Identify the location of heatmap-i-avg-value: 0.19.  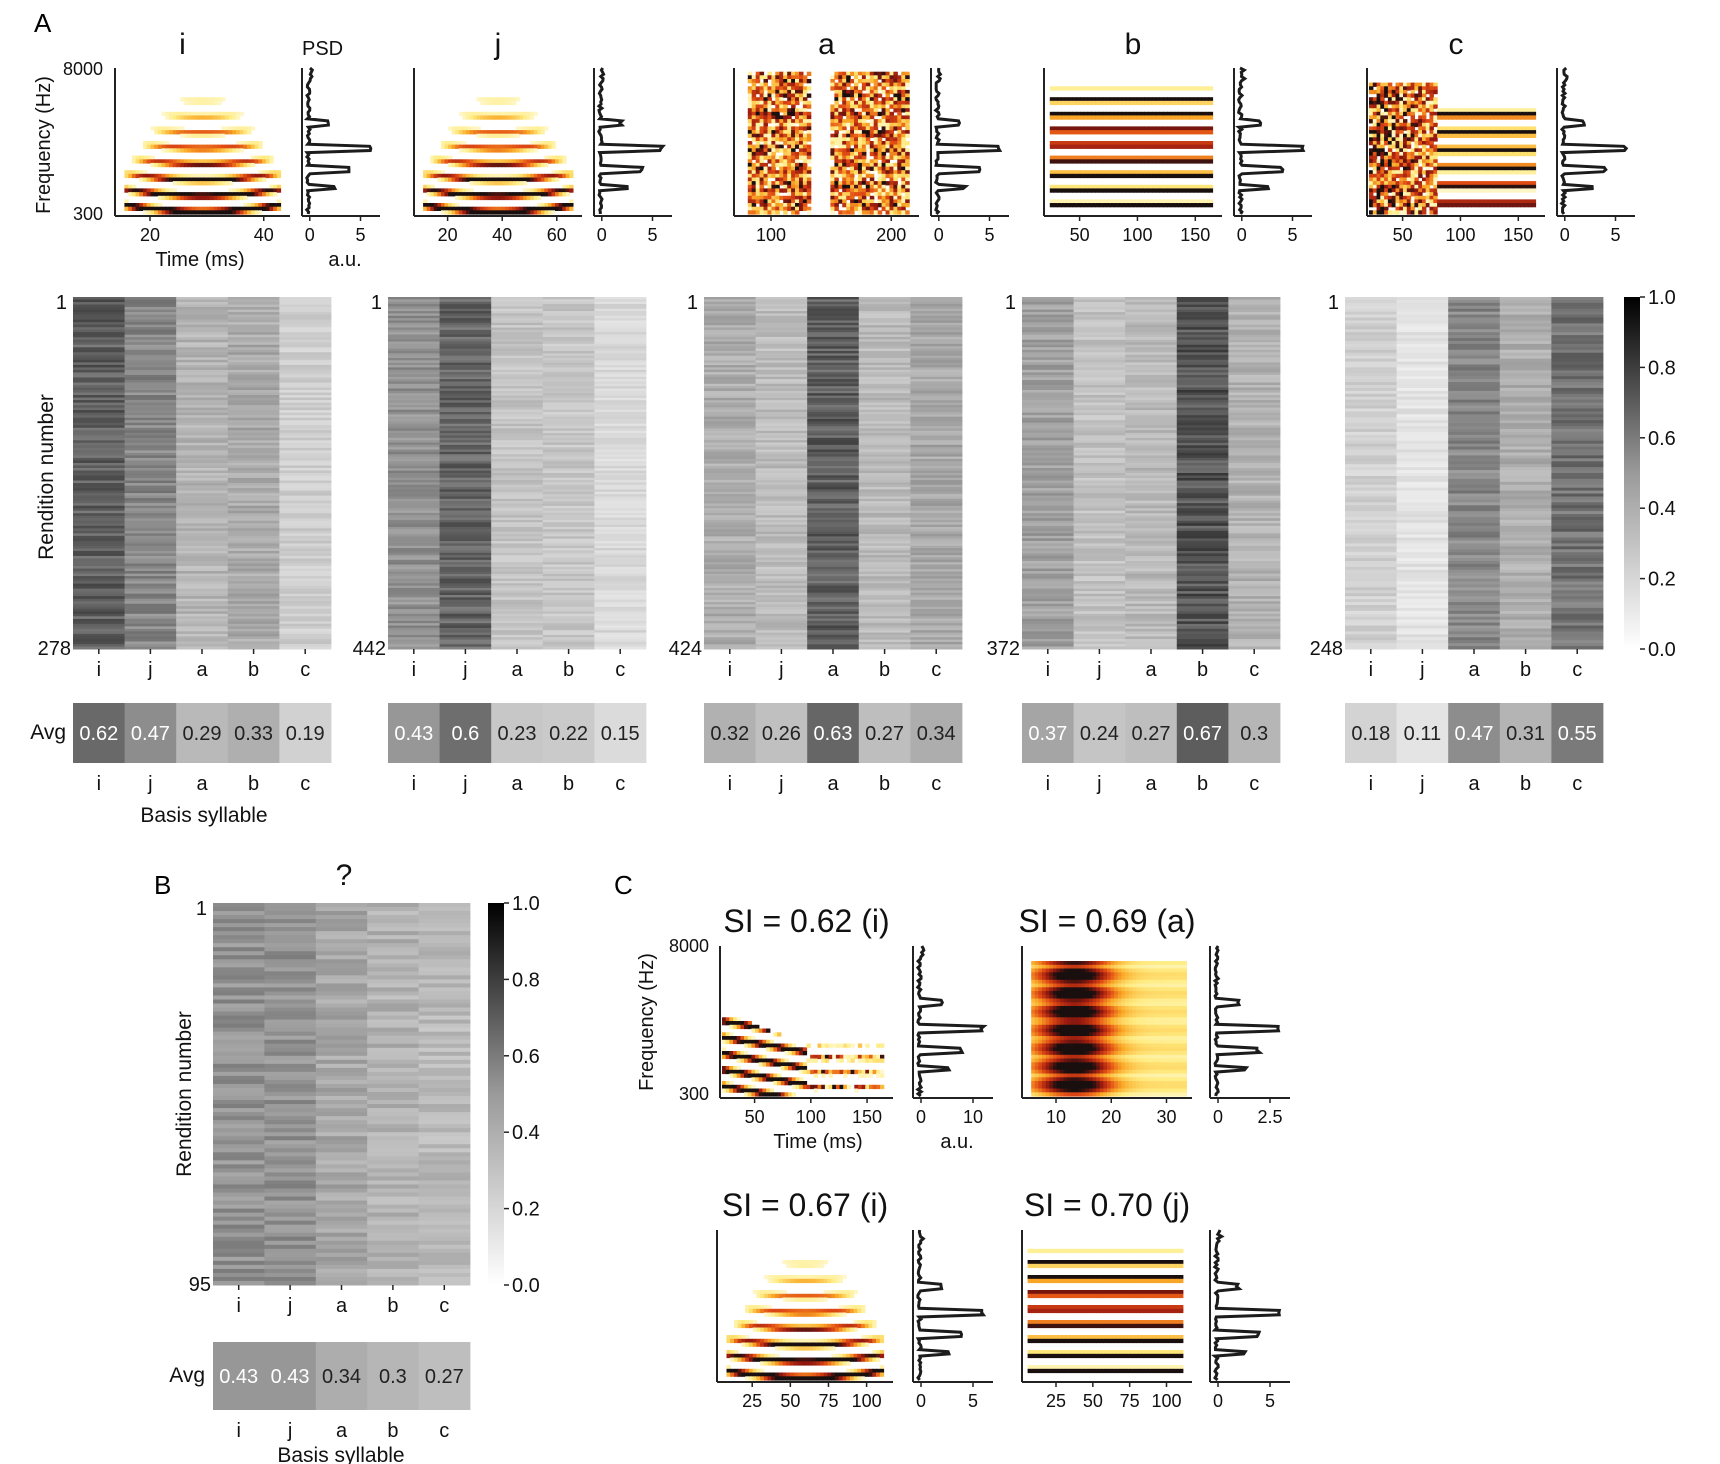
(305, 734).